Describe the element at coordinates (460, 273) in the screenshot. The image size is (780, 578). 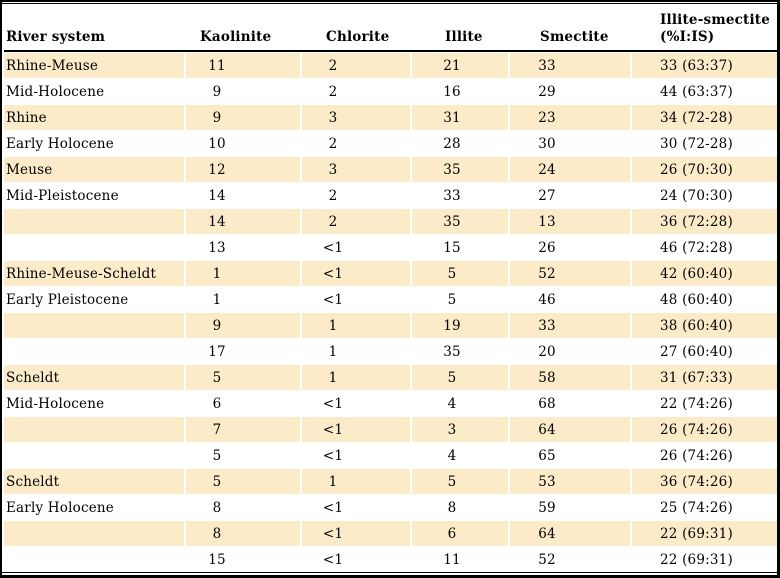
I see `cell-illite: 5` at that location.